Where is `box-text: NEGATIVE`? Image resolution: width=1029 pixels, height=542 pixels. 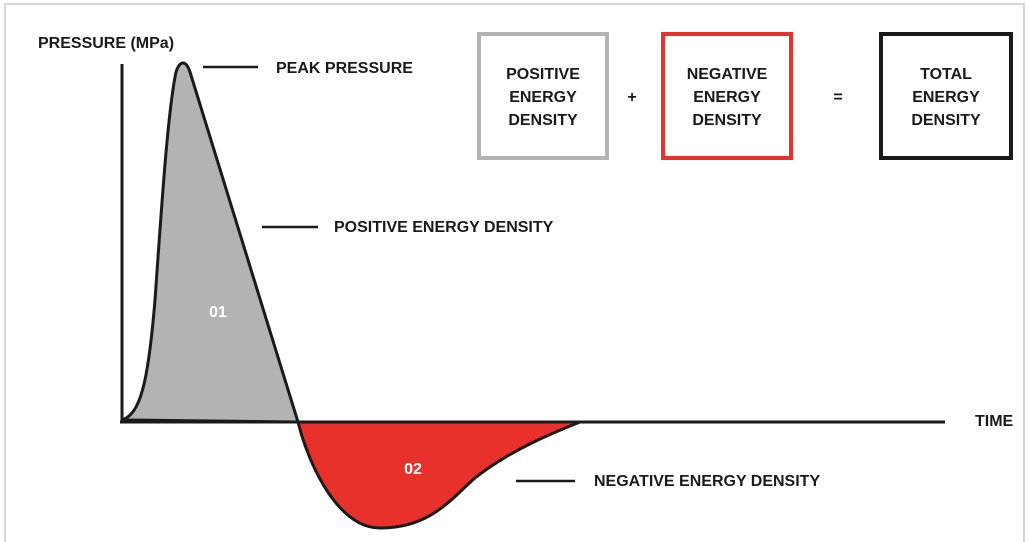 box-text: NEGATIVE is located at coordinates (727, 74).